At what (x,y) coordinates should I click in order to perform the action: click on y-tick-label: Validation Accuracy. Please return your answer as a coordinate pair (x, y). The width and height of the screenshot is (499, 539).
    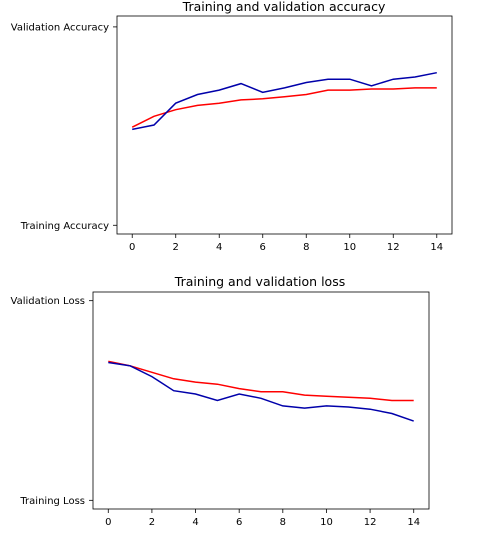
    Looking at the image, I should click on (60, 27).